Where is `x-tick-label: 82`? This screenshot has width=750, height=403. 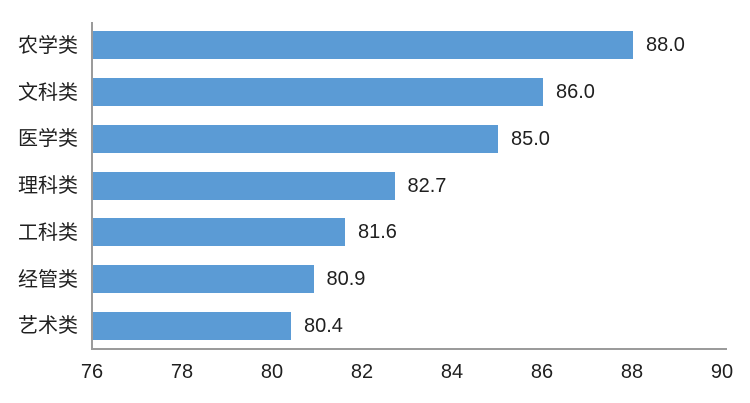 x-tick-label: 82 is located at coordinates (362, 372).